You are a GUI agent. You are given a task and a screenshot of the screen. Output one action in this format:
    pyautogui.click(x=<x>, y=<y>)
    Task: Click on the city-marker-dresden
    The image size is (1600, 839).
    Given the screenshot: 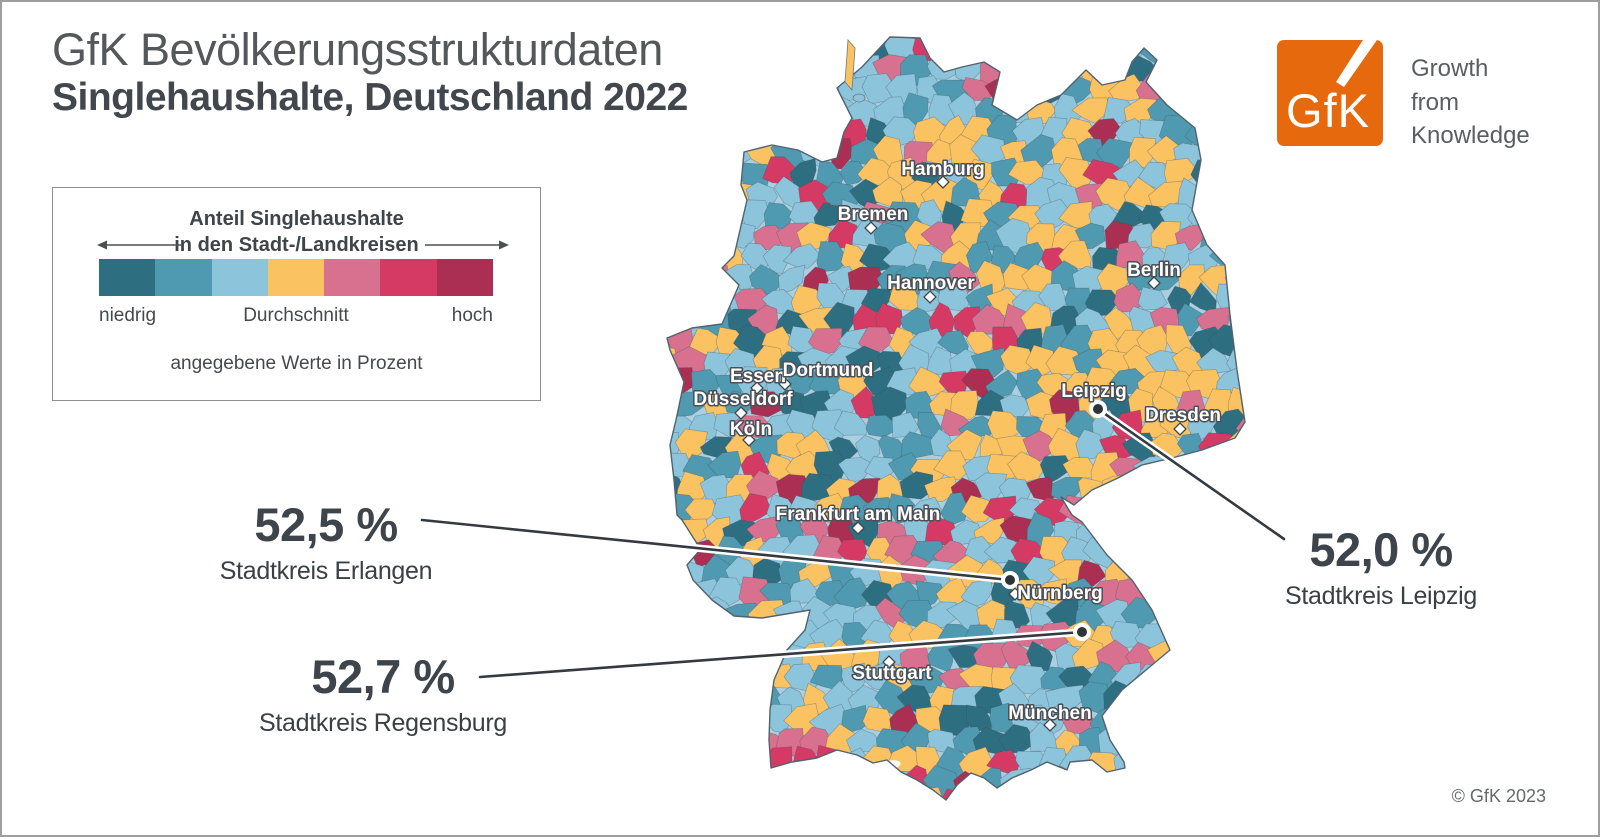 What is the action you would take?
    pyautogui.click(x=1180, y=429)
    